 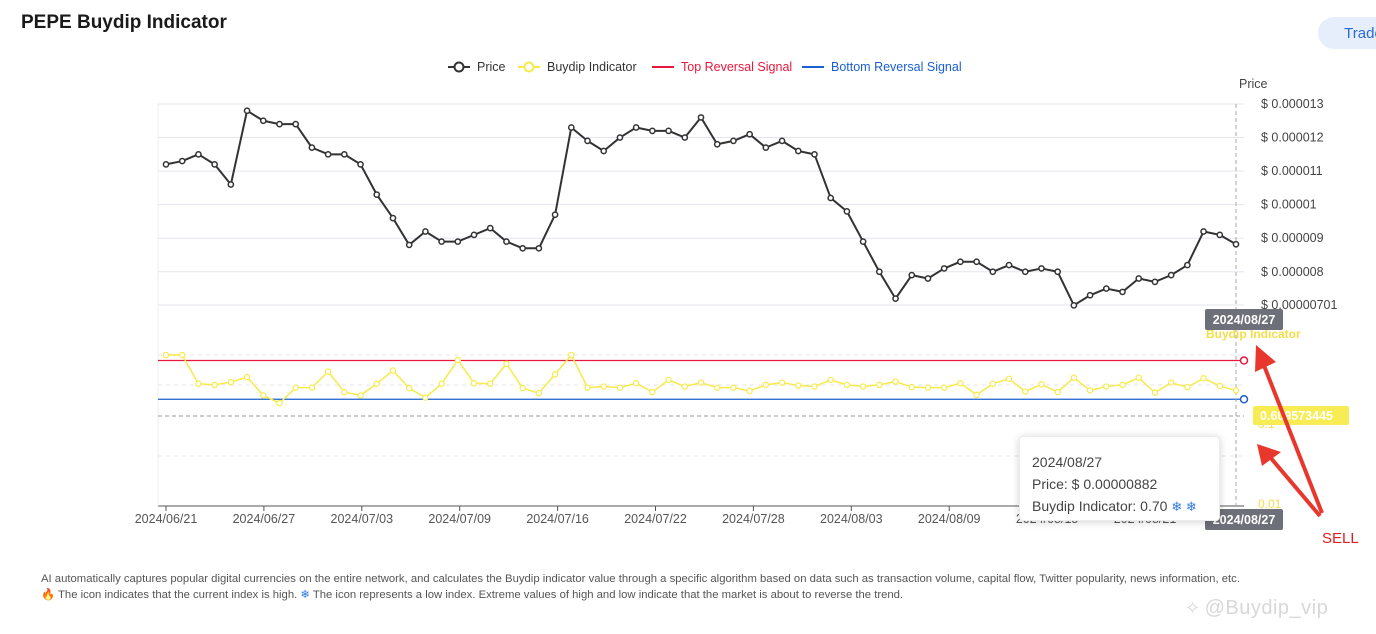 I want to click on crosshair-date-badge-bottom, so click(x=1244, y=519).